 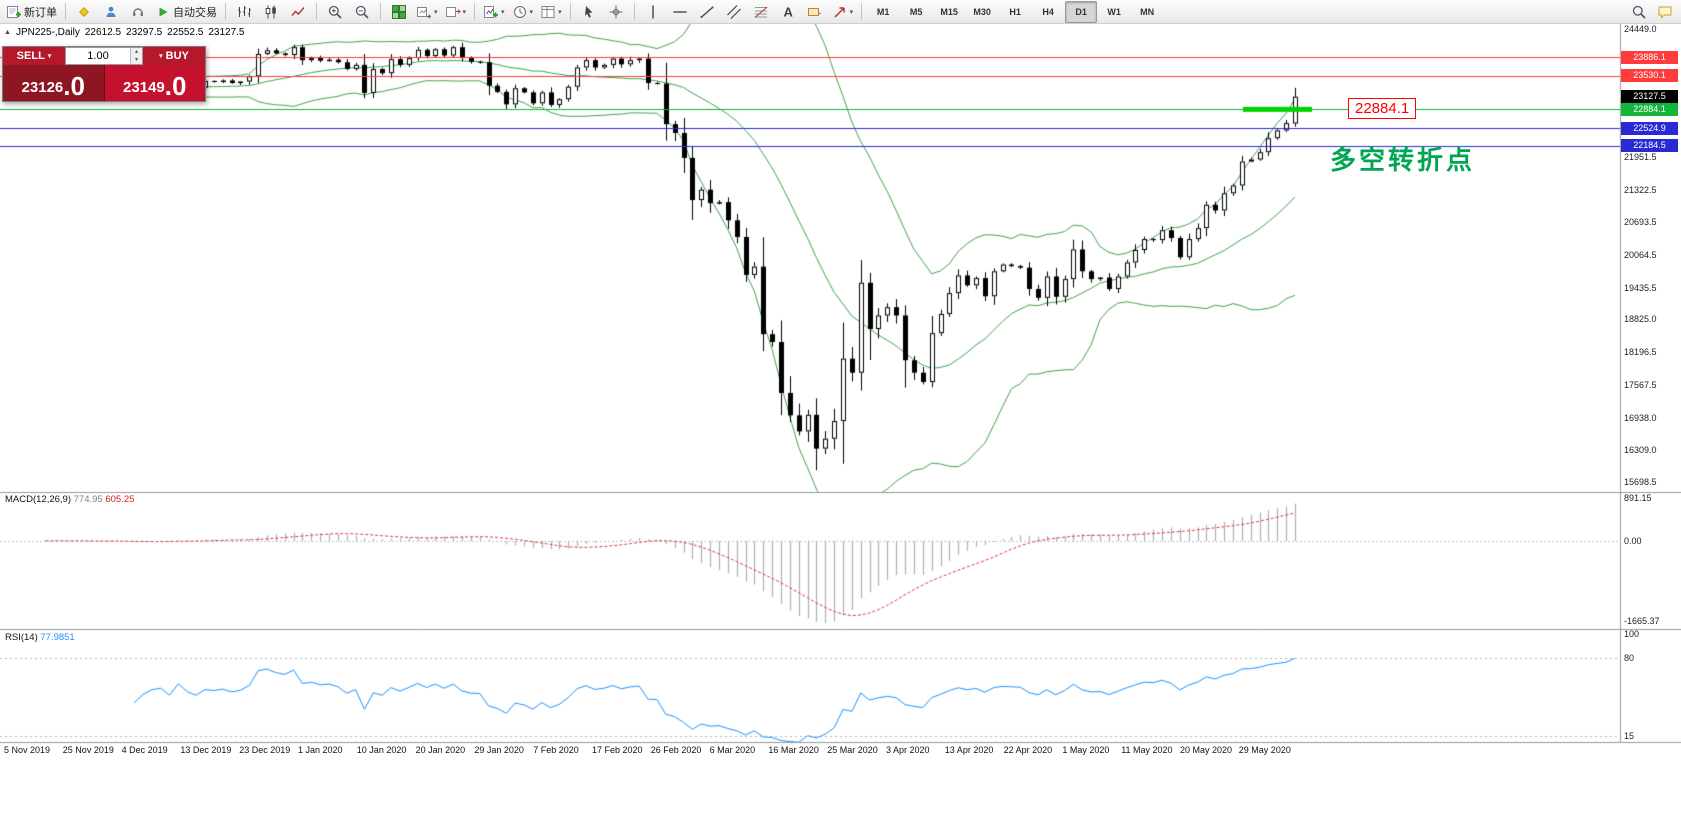 I want to click on buy-button: 23149 .0, so click(x=154, y=83).